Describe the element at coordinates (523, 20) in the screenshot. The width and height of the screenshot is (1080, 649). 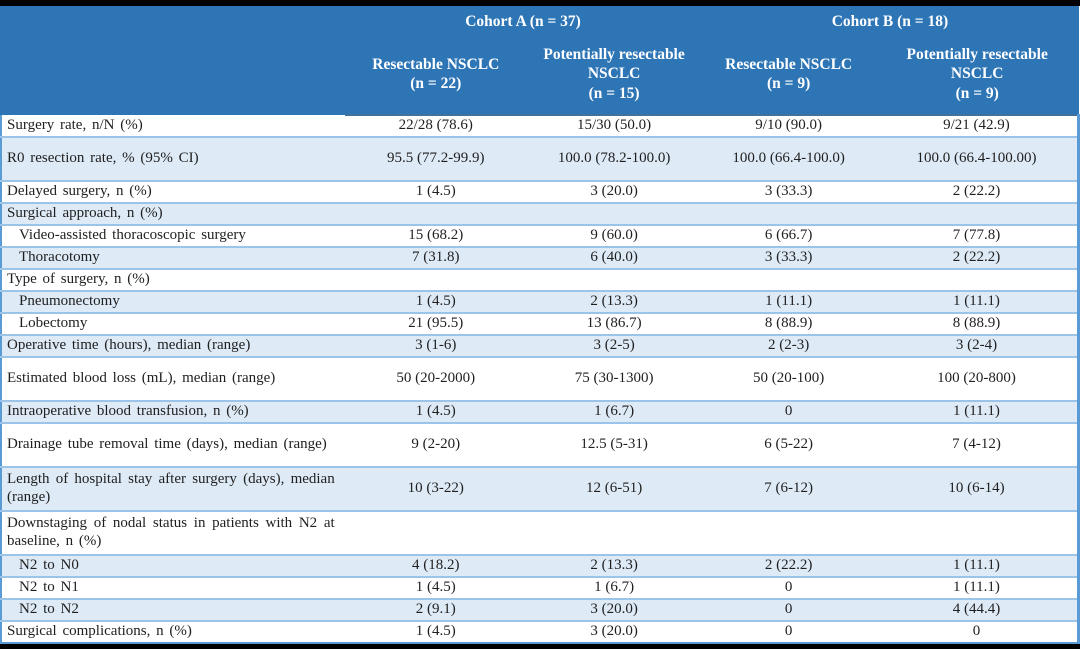
I see `cohort-a-header: Cohort A (n = 37)` at that location.